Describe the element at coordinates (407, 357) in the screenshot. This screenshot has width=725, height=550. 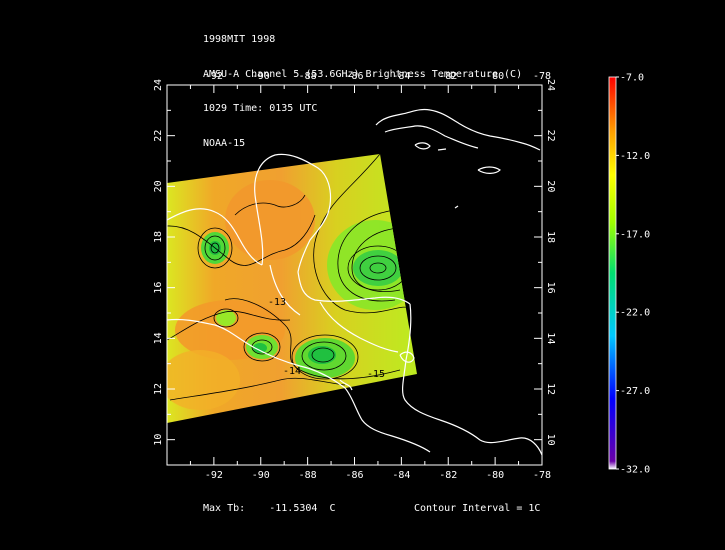
I see `lake-nicaragua` at that location.